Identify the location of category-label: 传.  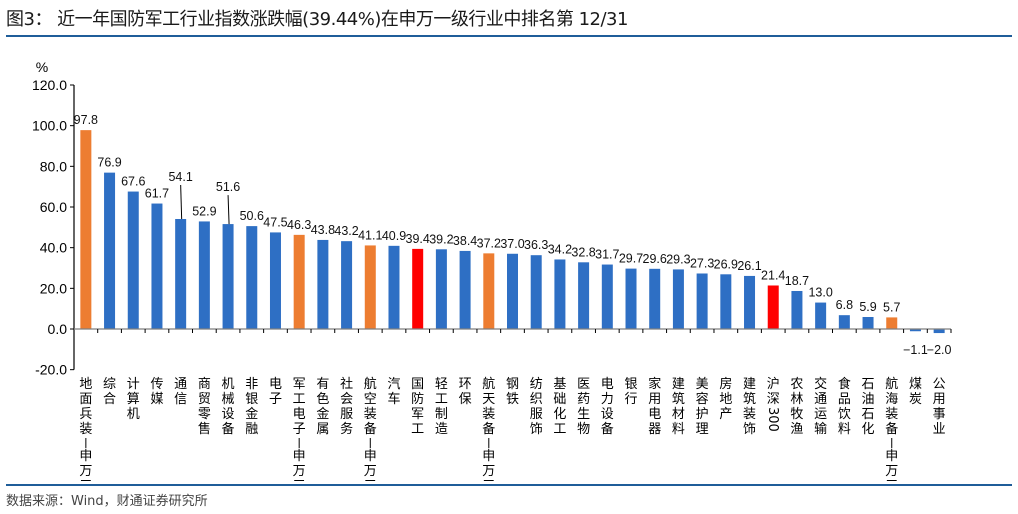
(156, 384).